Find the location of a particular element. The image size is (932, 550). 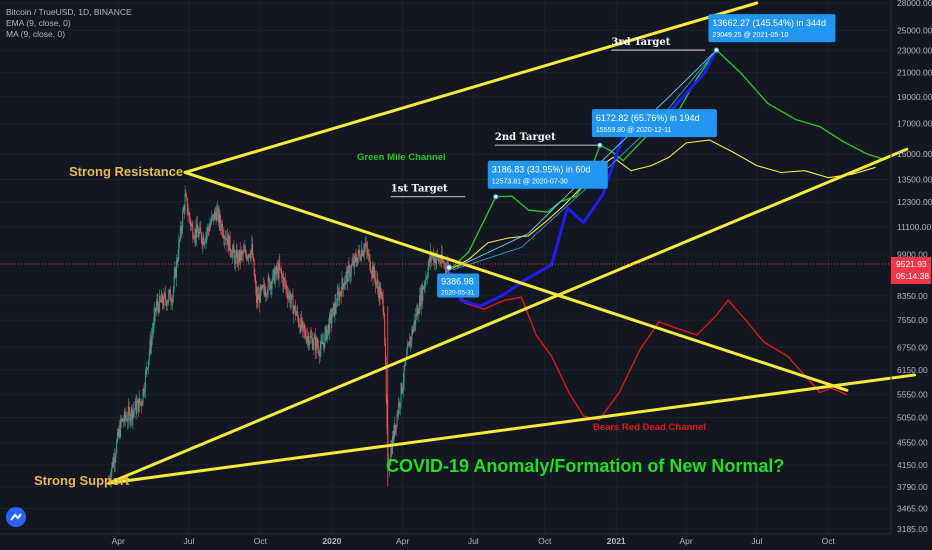

tradingview-logo-icon is located at coordinates (16, 517).